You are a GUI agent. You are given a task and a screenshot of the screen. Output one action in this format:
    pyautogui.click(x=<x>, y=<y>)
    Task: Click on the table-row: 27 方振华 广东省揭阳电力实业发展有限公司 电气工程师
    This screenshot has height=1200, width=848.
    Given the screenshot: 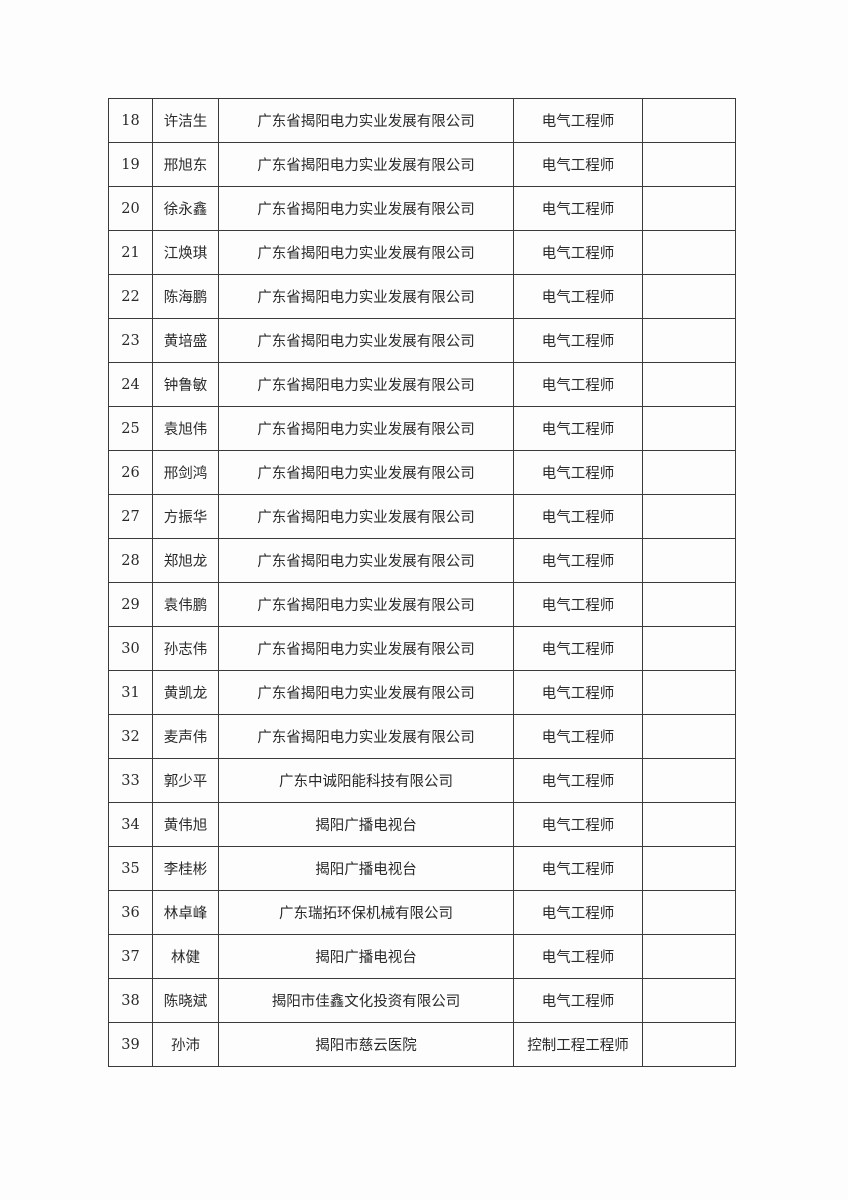 What is the action you would take?
    pyautogui.click(x=422, y=516)
    